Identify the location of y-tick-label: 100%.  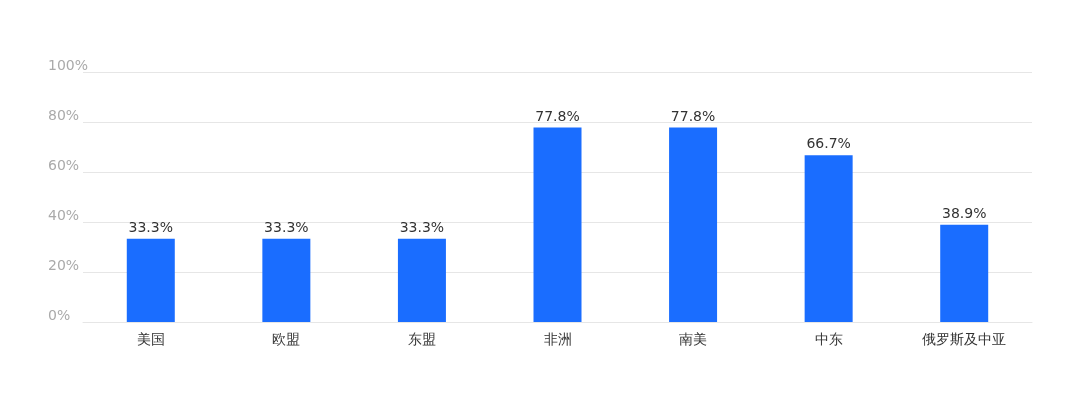
(68, 65).